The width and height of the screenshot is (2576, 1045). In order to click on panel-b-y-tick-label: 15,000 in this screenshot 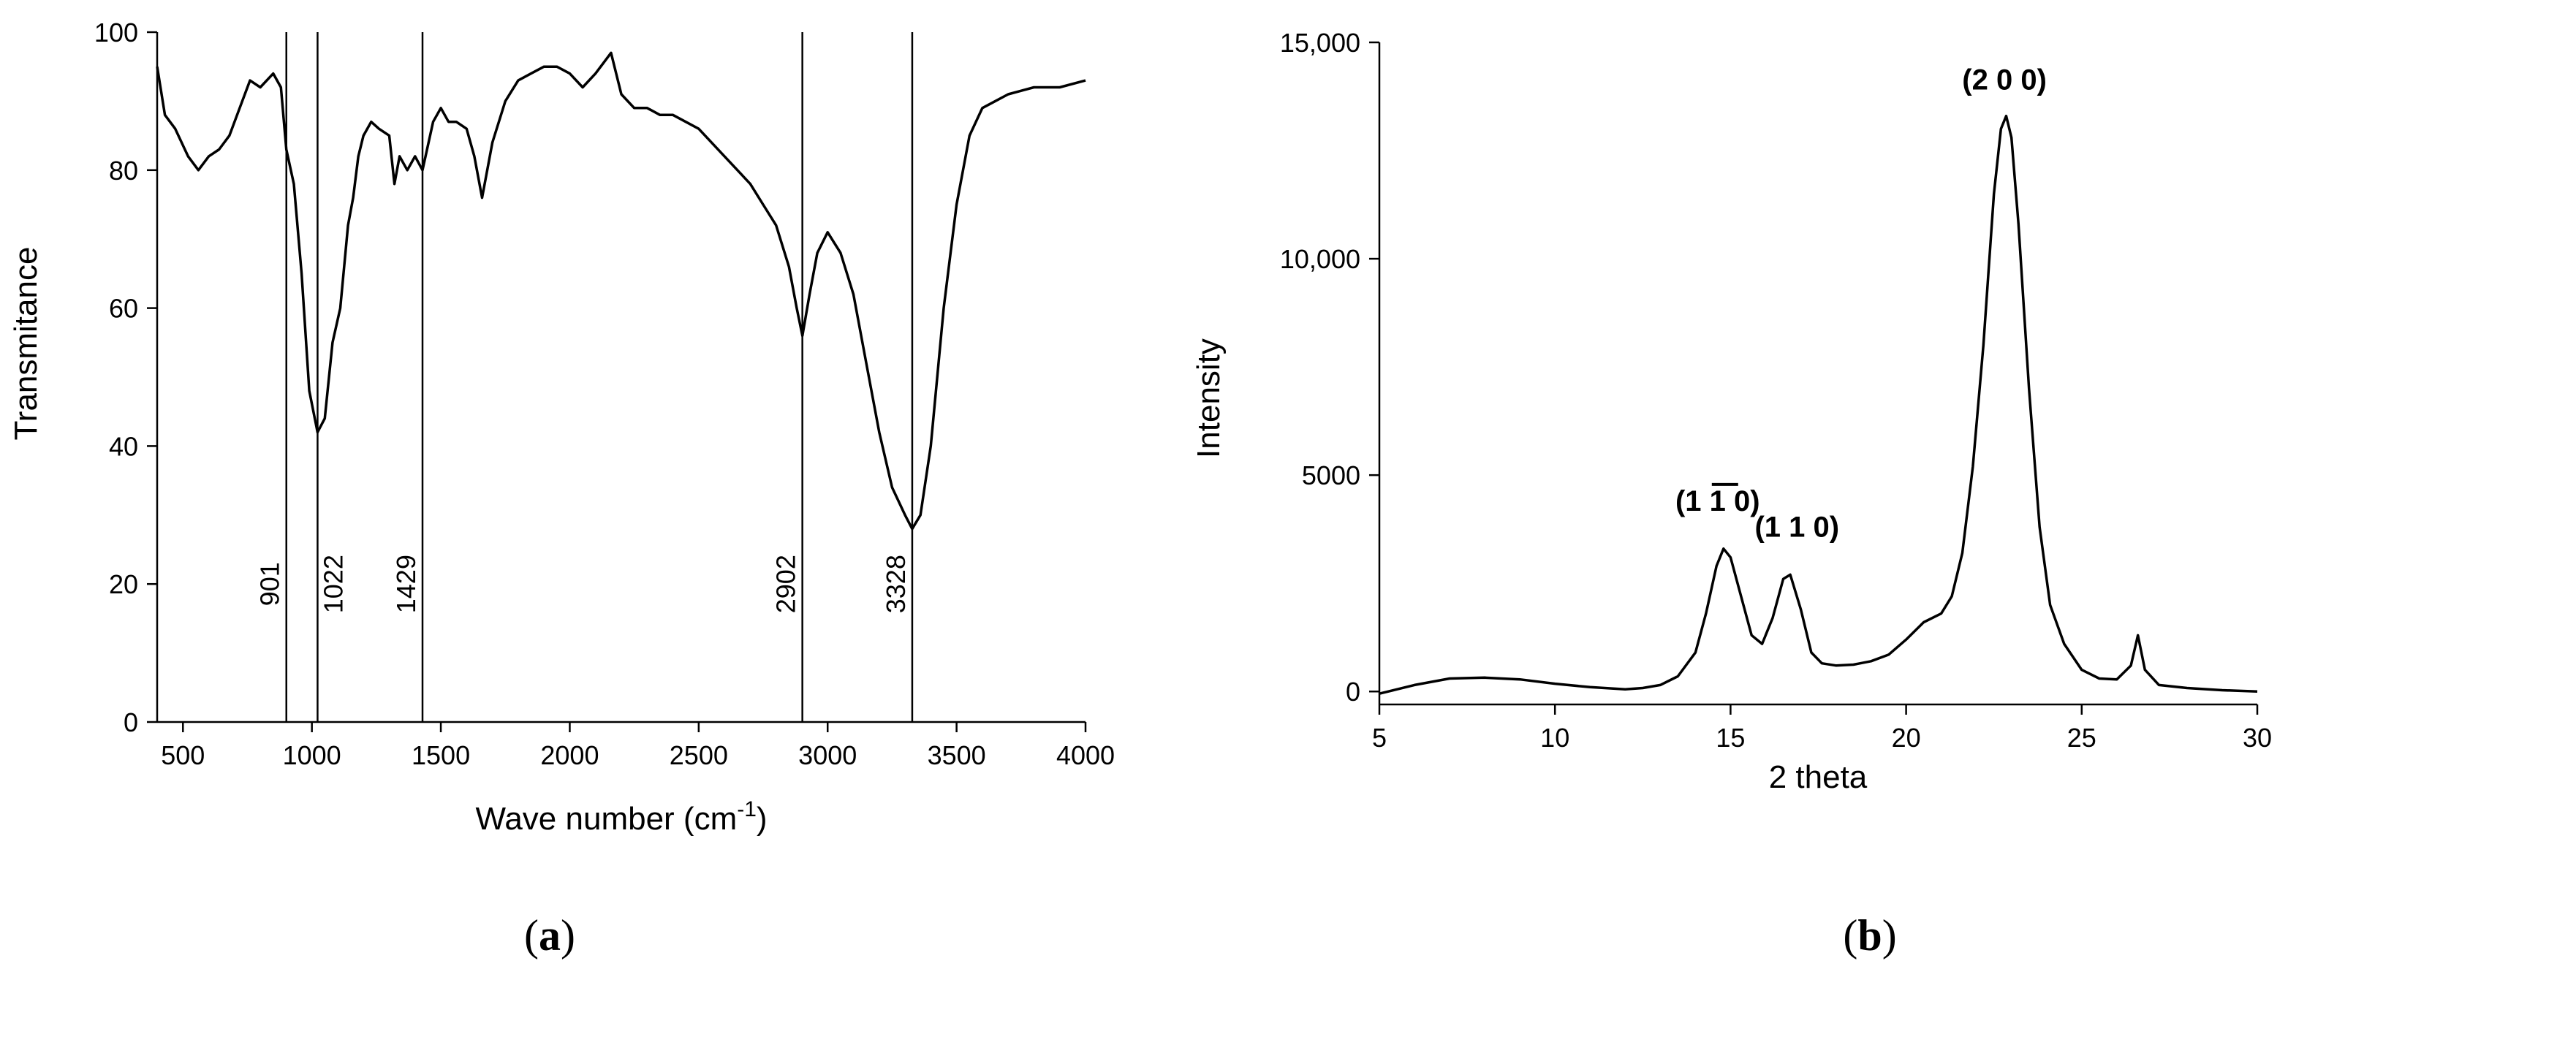, I will do `click(1320, 43)`.